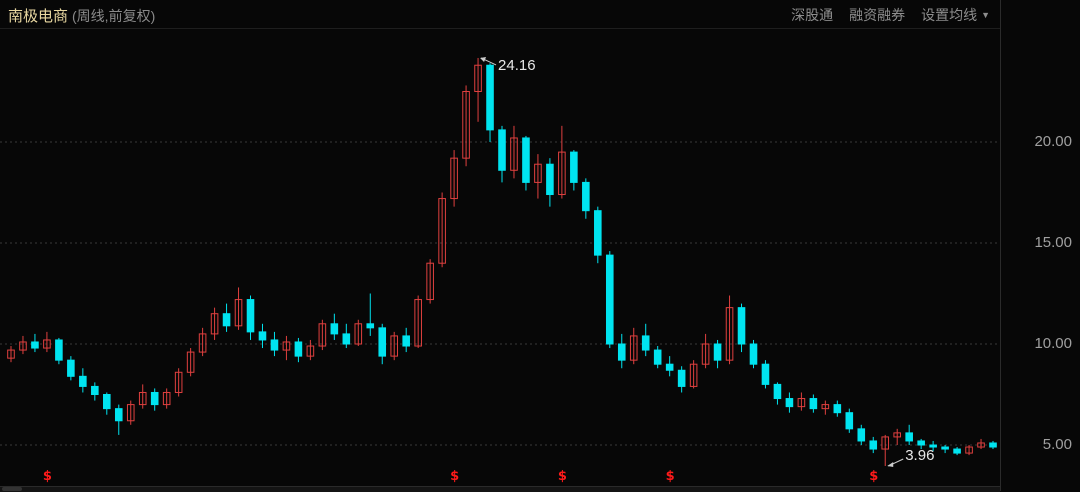  Describe the element at coordinates (12, 489) in the screenshot. I see `scrollbar-thumb` at that location.